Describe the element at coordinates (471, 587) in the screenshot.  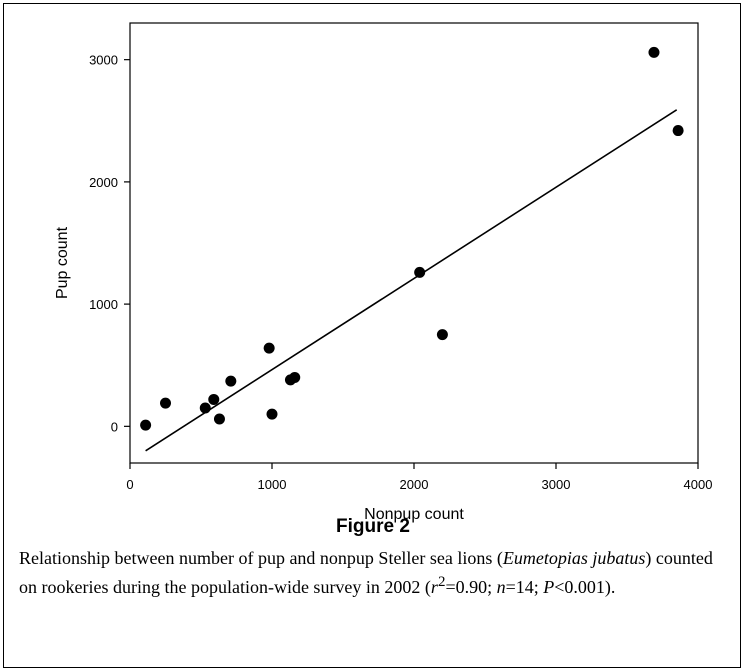
I see `caption-text: =0.90;` at that location.